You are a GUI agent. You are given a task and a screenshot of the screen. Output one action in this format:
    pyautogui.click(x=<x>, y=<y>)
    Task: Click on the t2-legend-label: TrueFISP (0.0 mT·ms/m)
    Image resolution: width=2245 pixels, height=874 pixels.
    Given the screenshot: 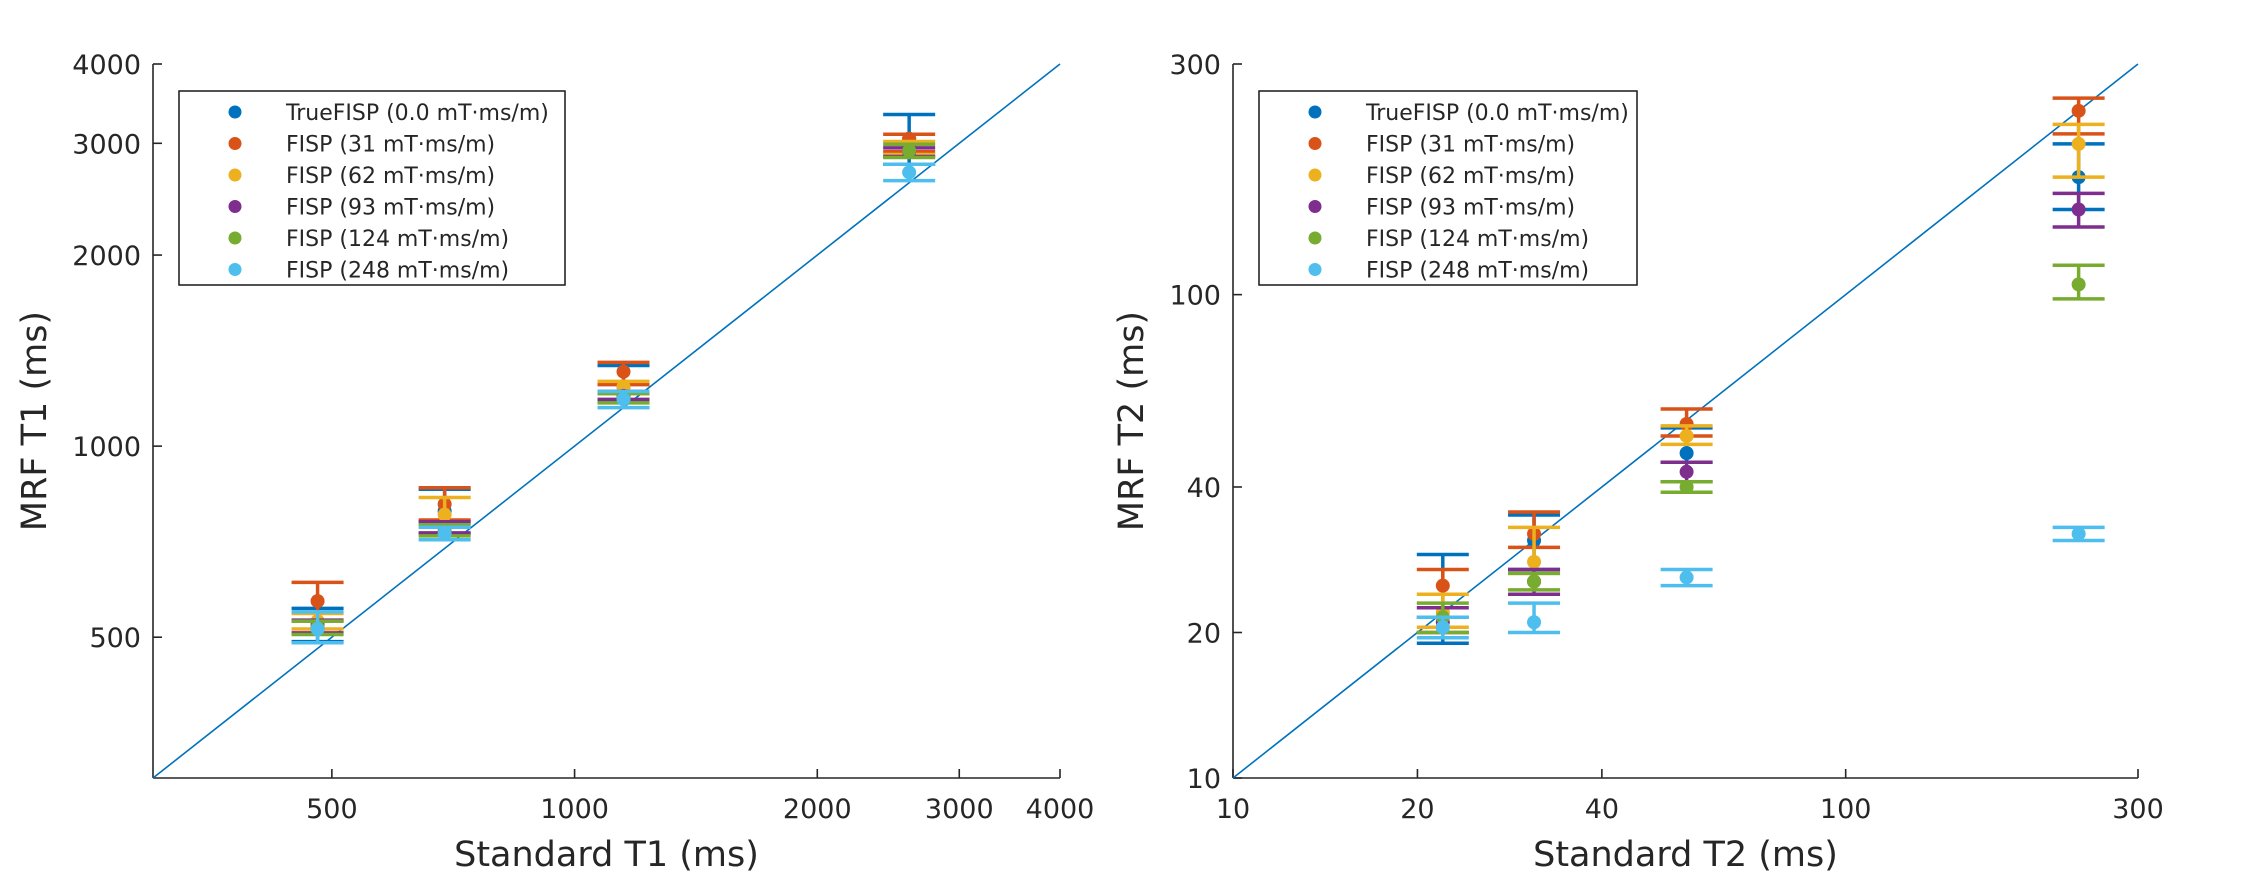 What is the action you would take?
    pyautogui.click(x=1497, y=113)
    